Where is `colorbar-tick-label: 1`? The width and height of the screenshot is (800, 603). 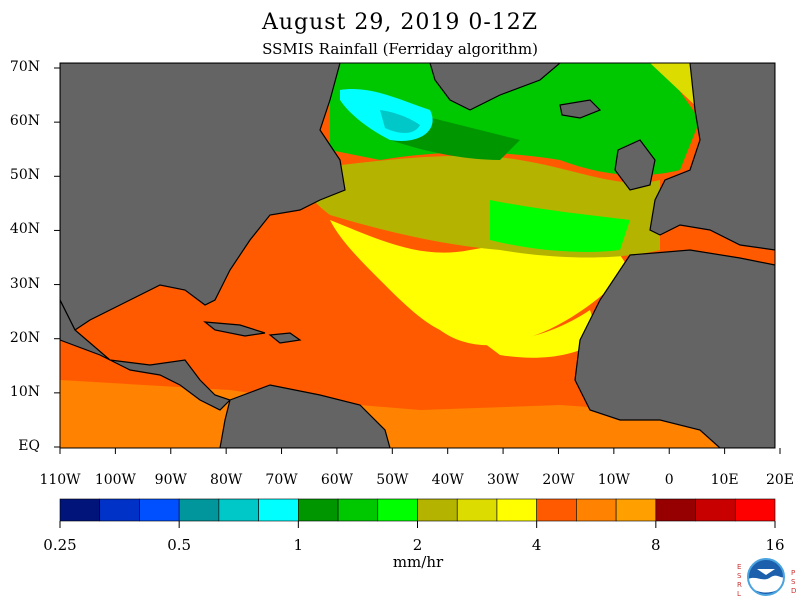 colorbar-tick-label: 1 is located at coordinates (298, 545).